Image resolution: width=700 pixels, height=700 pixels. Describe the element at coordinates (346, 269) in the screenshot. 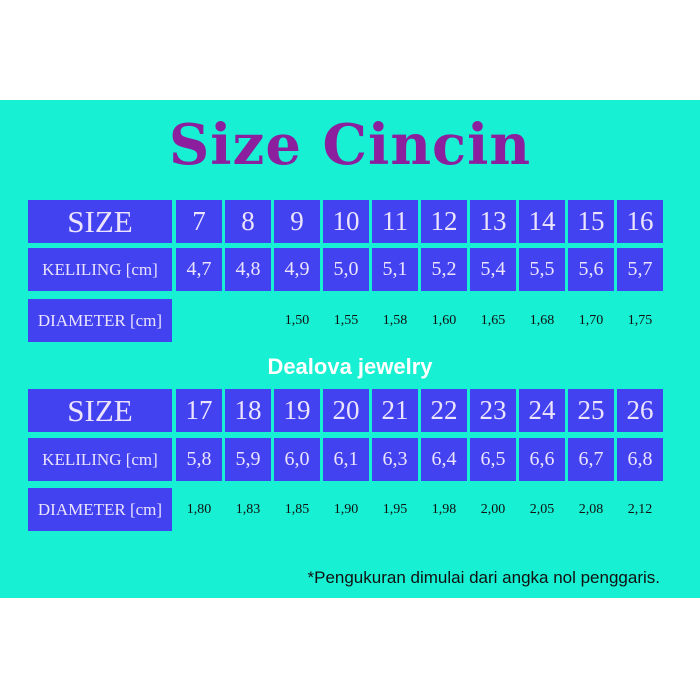

I see `keliling-value-cell: 5,0` at that location.